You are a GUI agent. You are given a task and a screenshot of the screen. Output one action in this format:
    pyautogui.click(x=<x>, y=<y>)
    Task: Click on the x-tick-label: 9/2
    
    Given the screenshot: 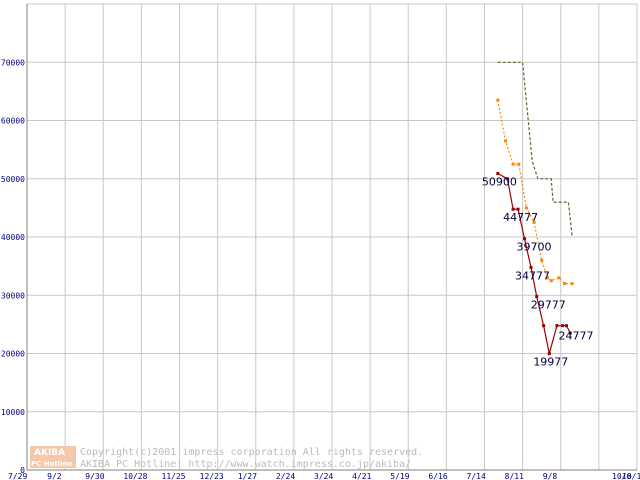 What is the action you would take?
    pyautogui.click(x=54, y=476)
    